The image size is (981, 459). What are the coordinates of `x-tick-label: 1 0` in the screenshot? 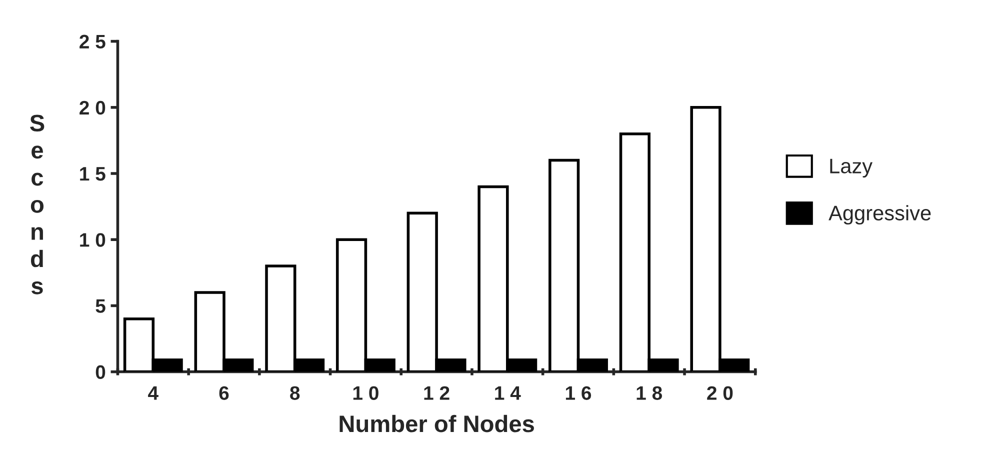 It's located at (365, 393).